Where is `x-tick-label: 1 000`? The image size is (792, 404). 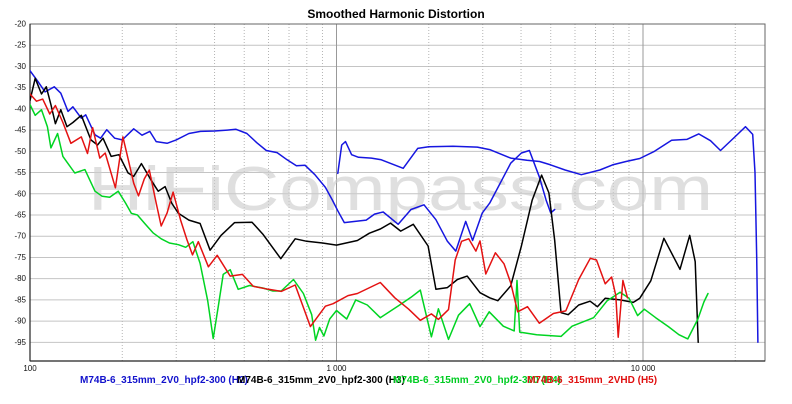 x-tick-label: 1 000 is located at coordinates (336, 368).